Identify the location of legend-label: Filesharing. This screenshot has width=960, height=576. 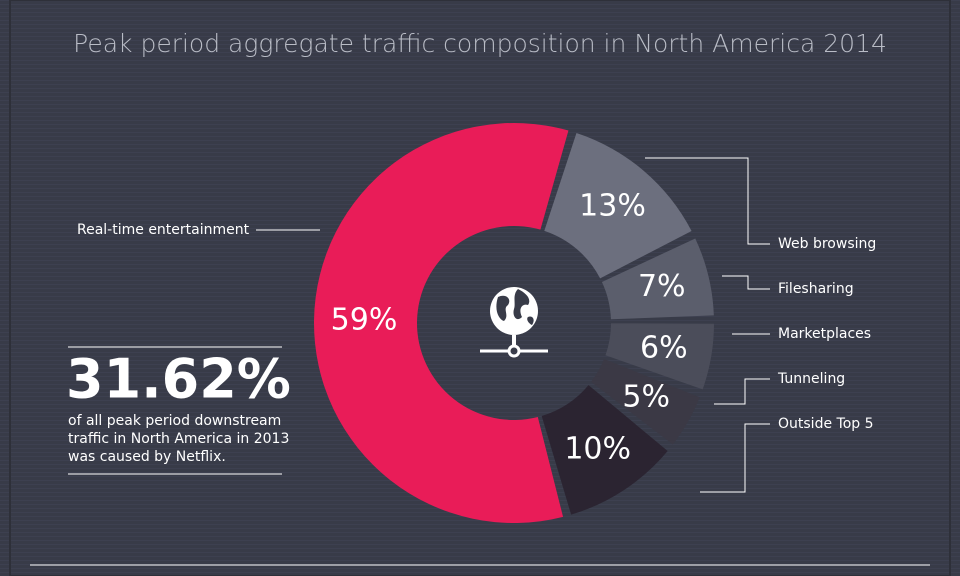
(816, 289).